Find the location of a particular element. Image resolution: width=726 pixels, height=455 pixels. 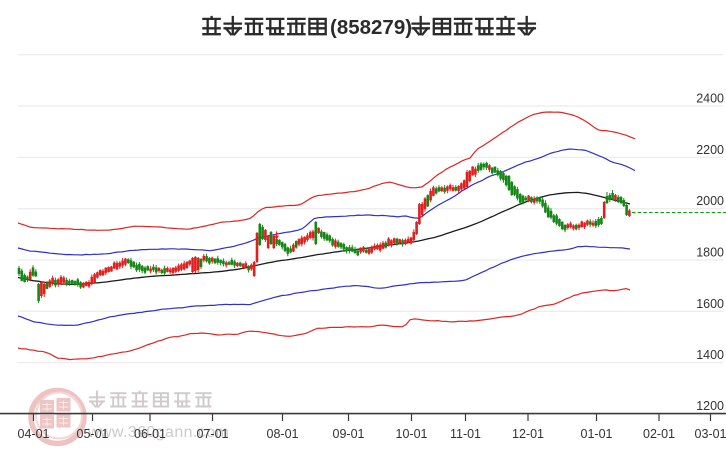

svg-text: 1800 is located at coordinates (710, 253).